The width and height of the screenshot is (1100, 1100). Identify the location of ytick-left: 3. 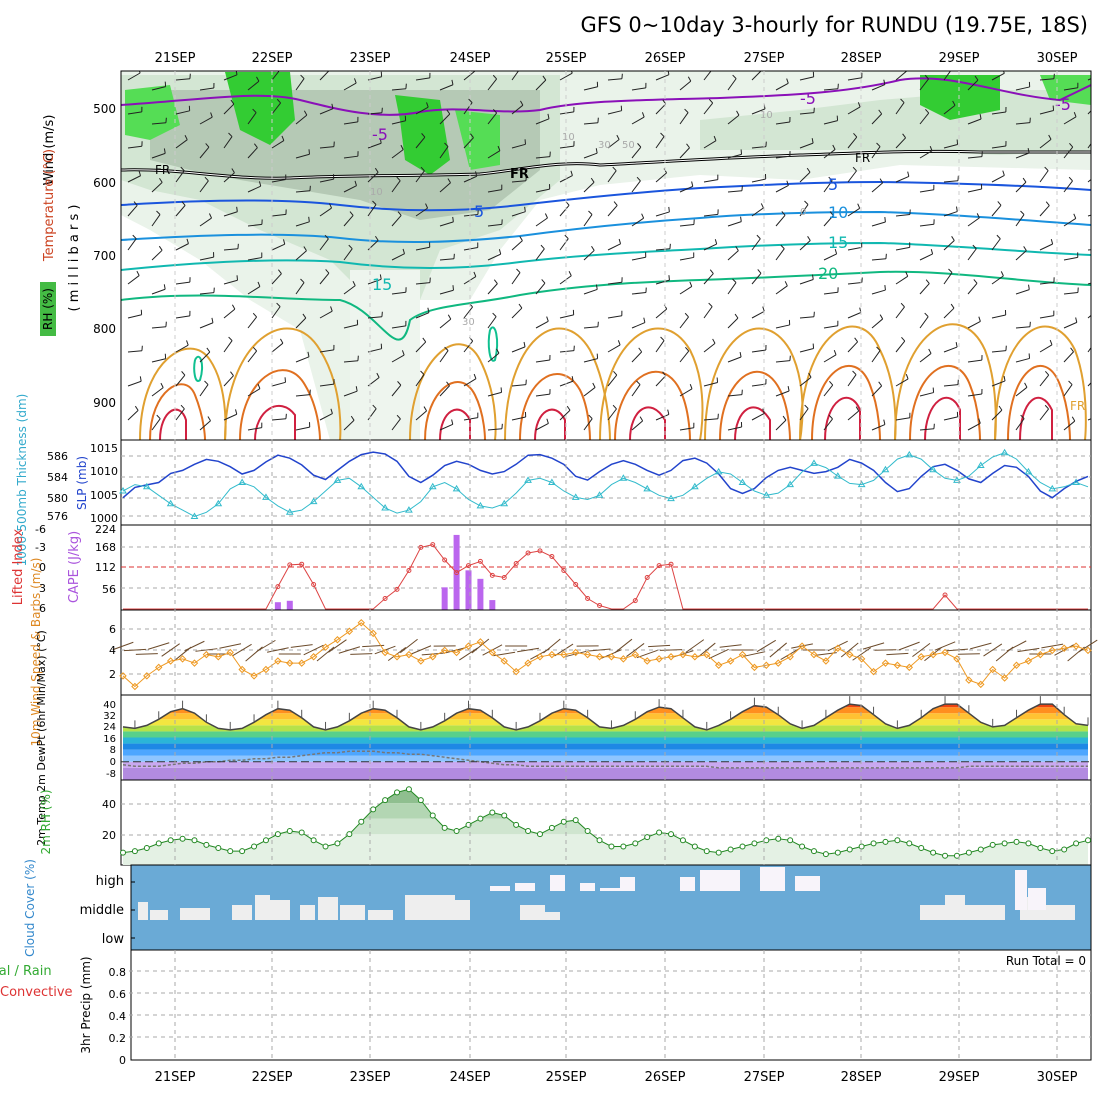
(42, 588).